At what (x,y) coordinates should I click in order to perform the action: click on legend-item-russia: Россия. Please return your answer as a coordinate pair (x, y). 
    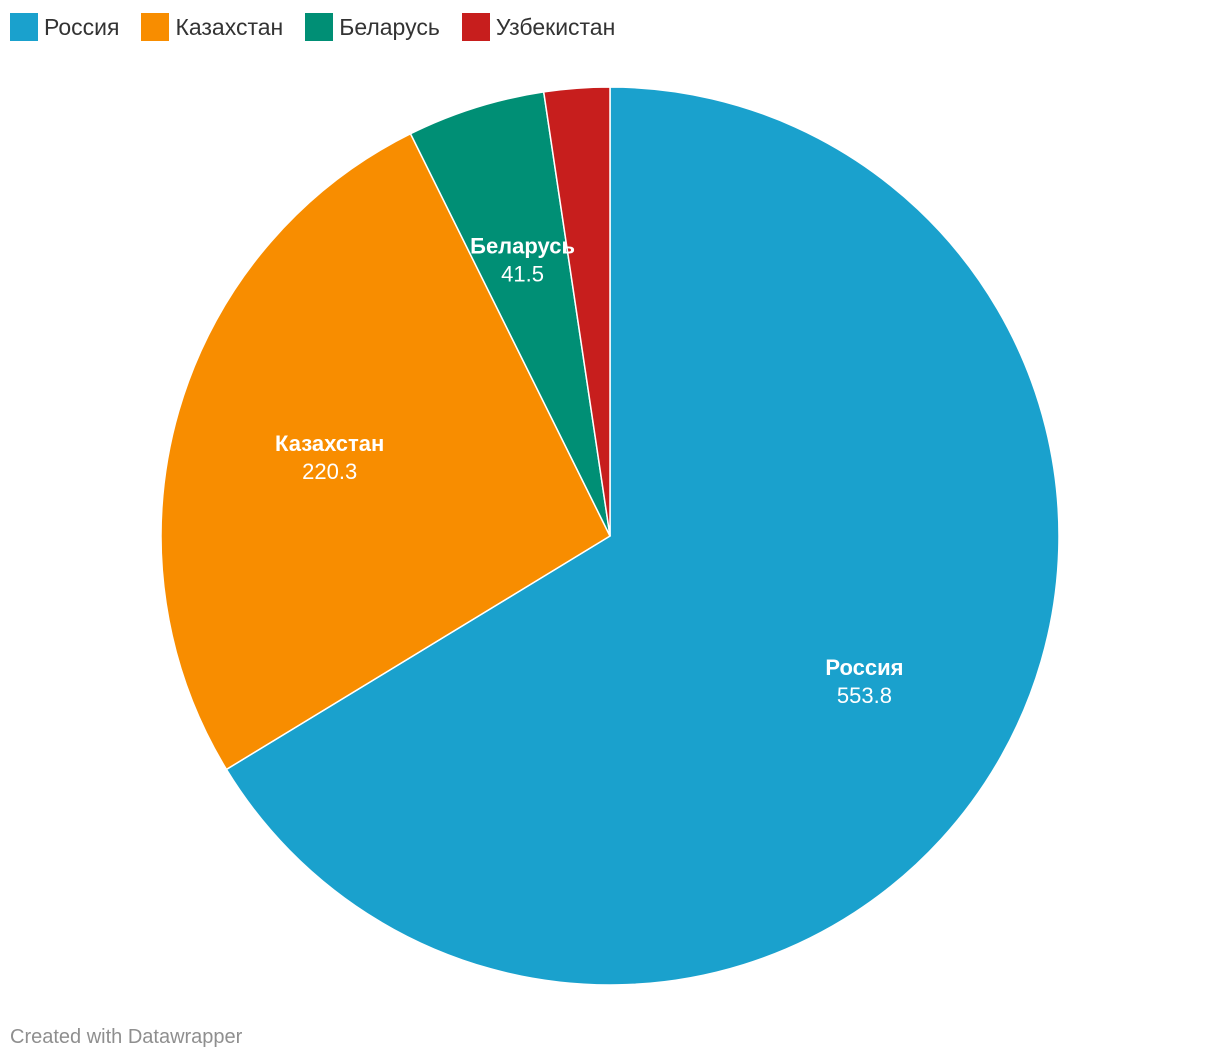
    Looking at the image, I should click on (64, 27).